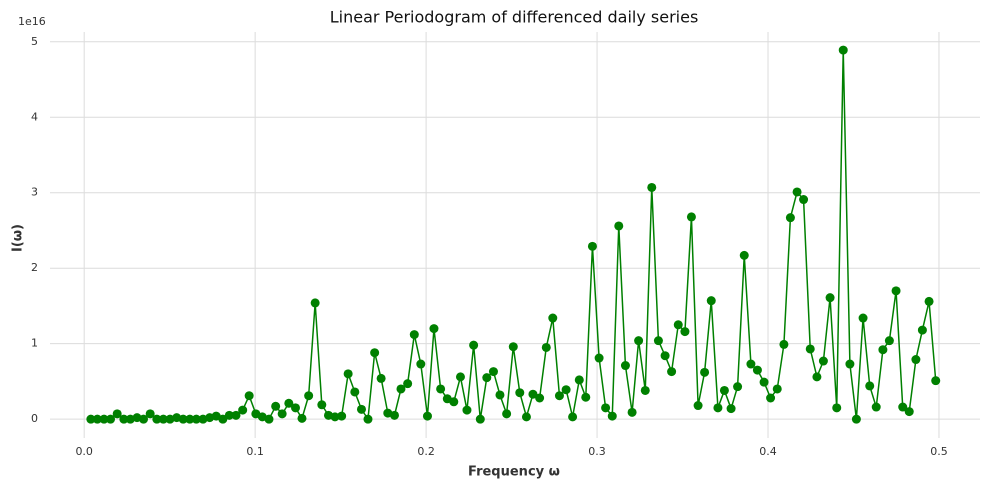  Describe the element at coordinates (768, 451) in the screenshot. I see `x-tick-label: 0.4` at that location.